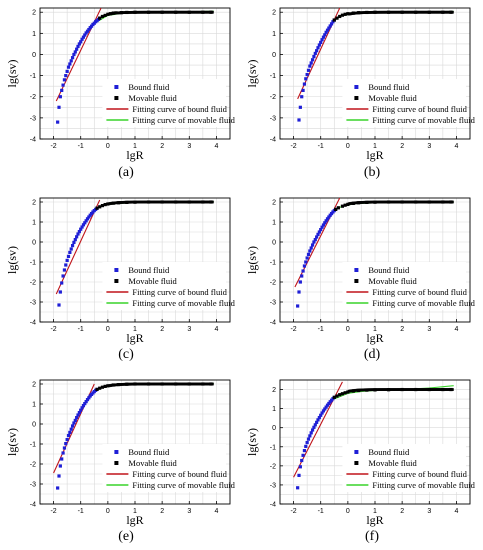 This screenshot has width=483, height=550. I want to click on y-tick-label: -3, so click(273, 485).